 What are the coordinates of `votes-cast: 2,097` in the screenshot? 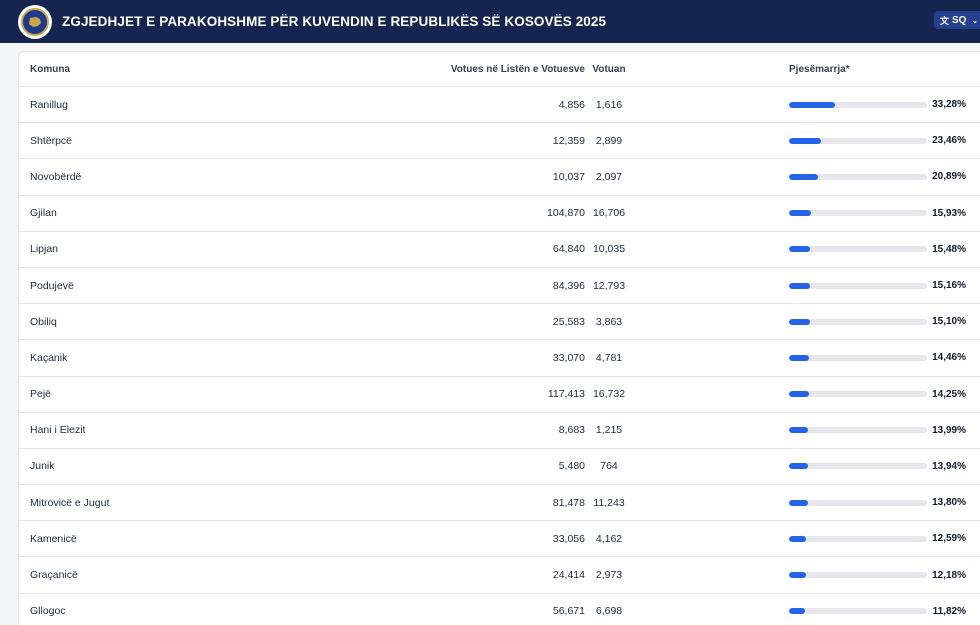 It's located at (609, 176).